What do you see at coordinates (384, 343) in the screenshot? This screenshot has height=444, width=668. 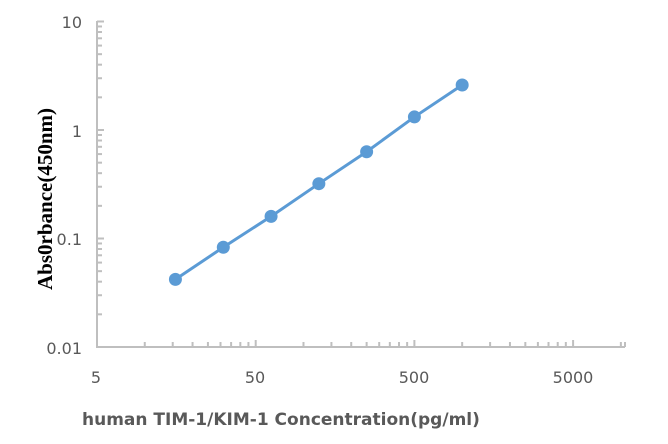 I see `x-axis-ticks` at bounding box center [384, 343].